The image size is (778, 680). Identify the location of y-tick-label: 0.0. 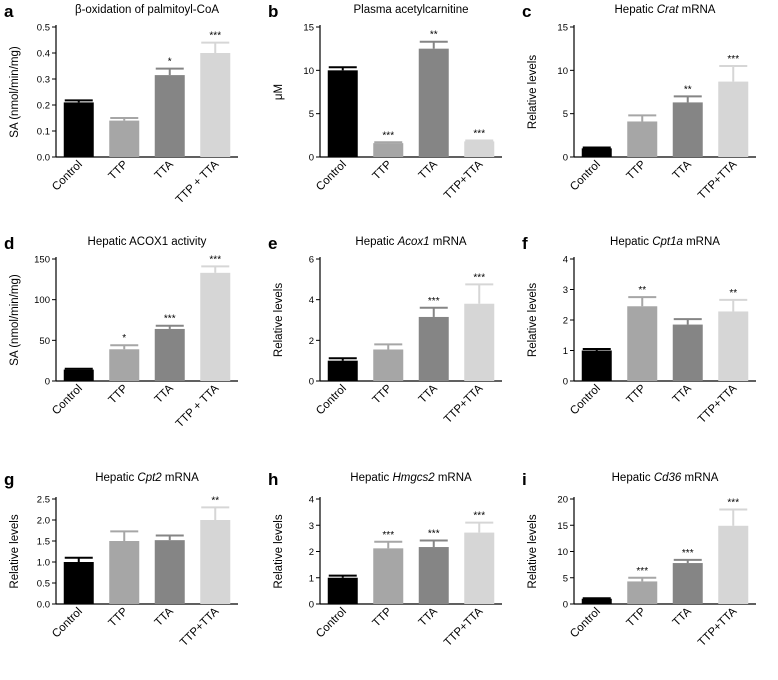
(43, 605).